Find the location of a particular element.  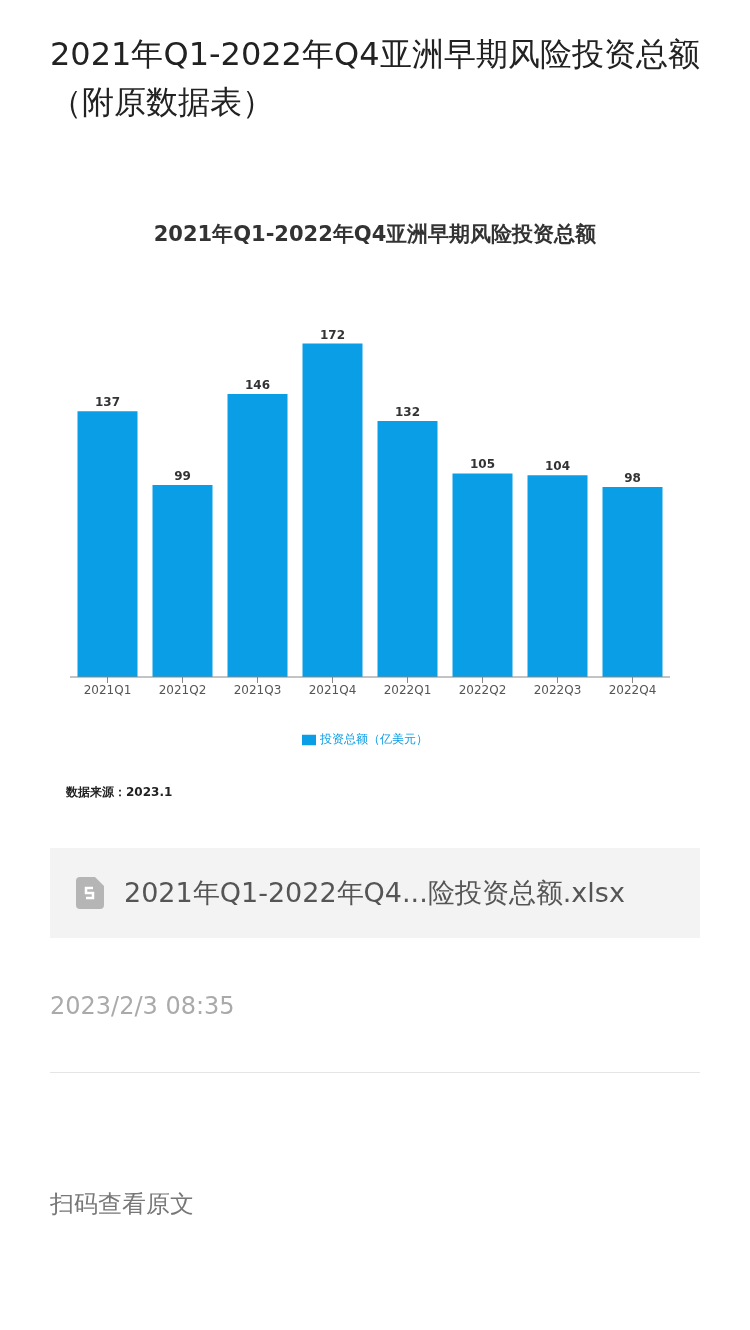

source-note: 数据来源：2023.1 is located at coordinates (119, 792).